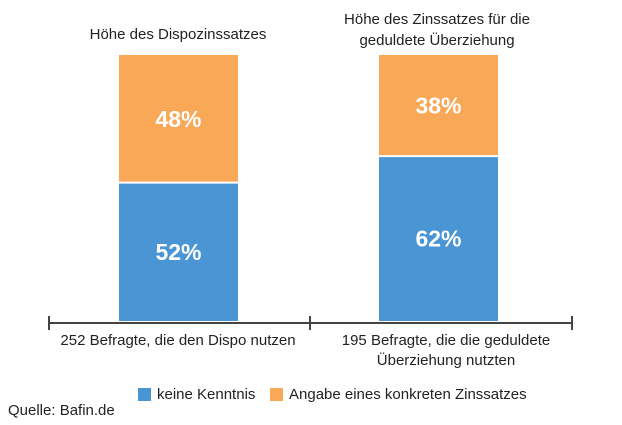  What do you see at coordinates (446, 340) in the screenshot?
I see `category-label-2-line-1: 195 Befragte, die die geduldete` at bounding box center [446, 340].